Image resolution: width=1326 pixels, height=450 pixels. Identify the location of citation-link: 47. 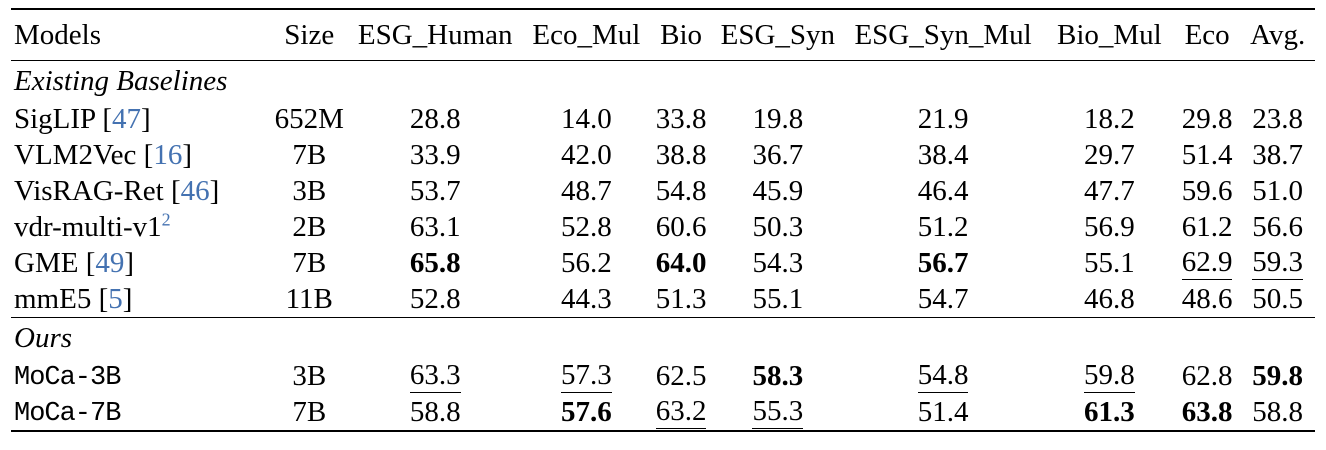
(127, 118).